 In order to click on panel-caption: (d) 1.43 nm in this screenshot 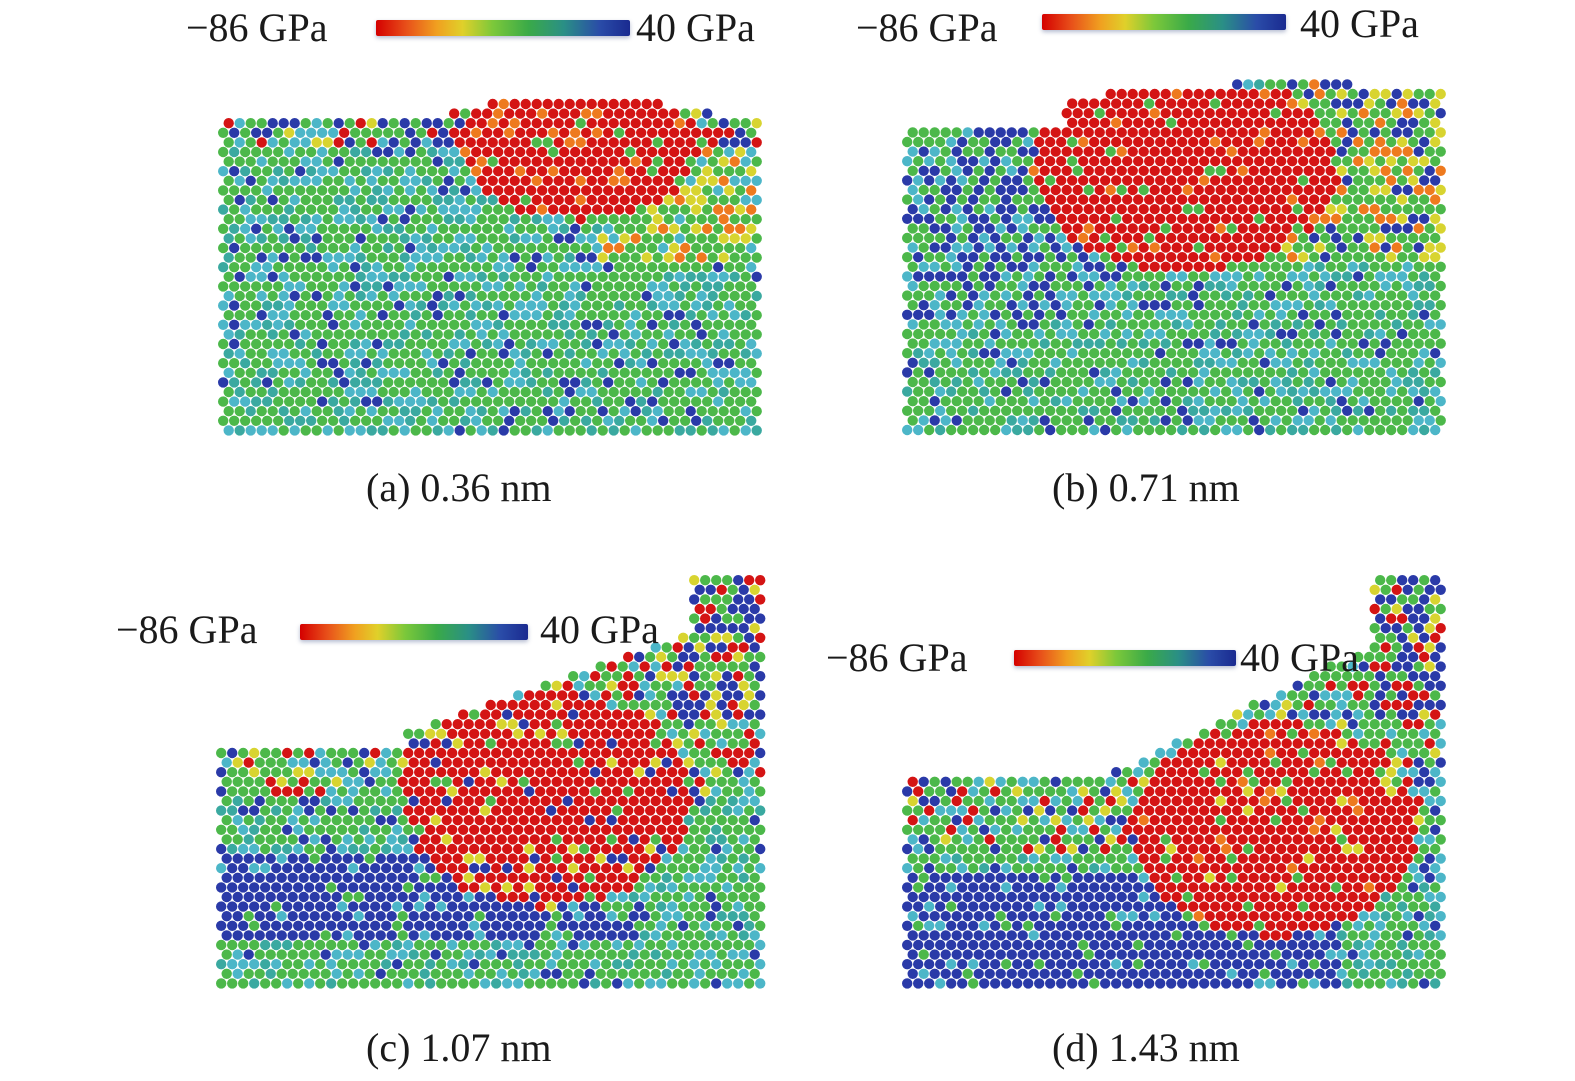, I will do `click(1146, 1047)`.